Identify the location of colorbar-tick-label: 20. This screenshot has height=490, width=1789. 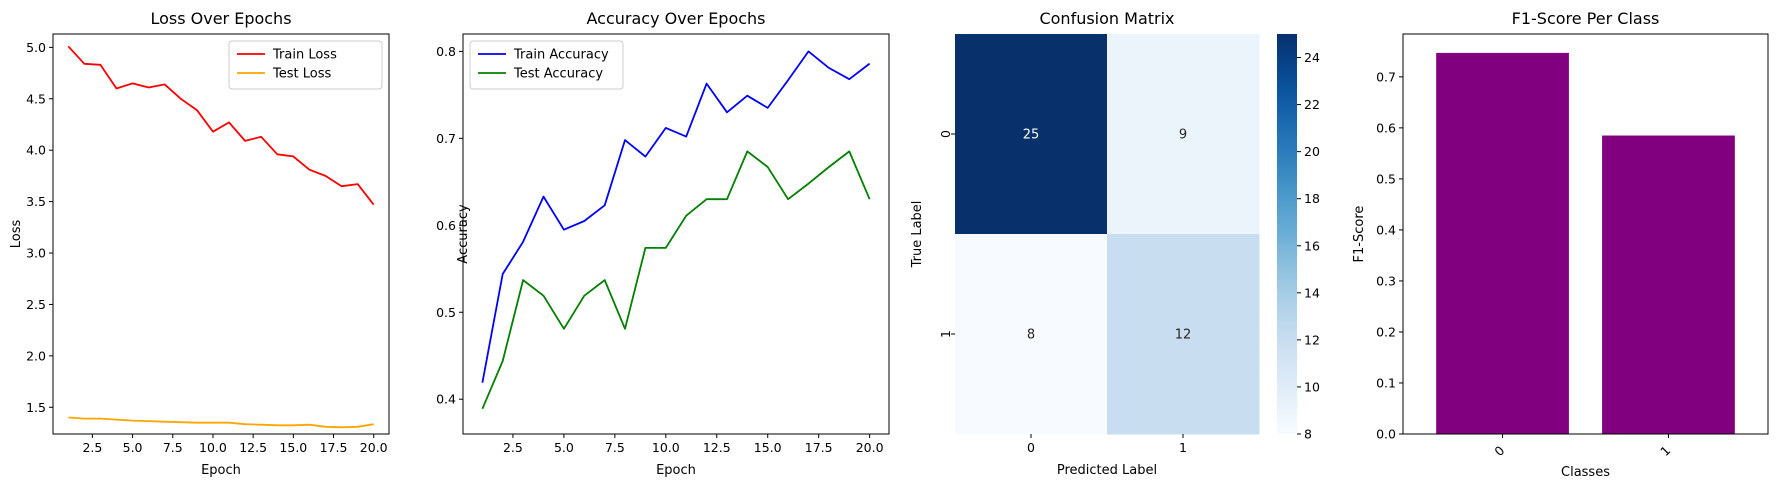
(1312, 151).